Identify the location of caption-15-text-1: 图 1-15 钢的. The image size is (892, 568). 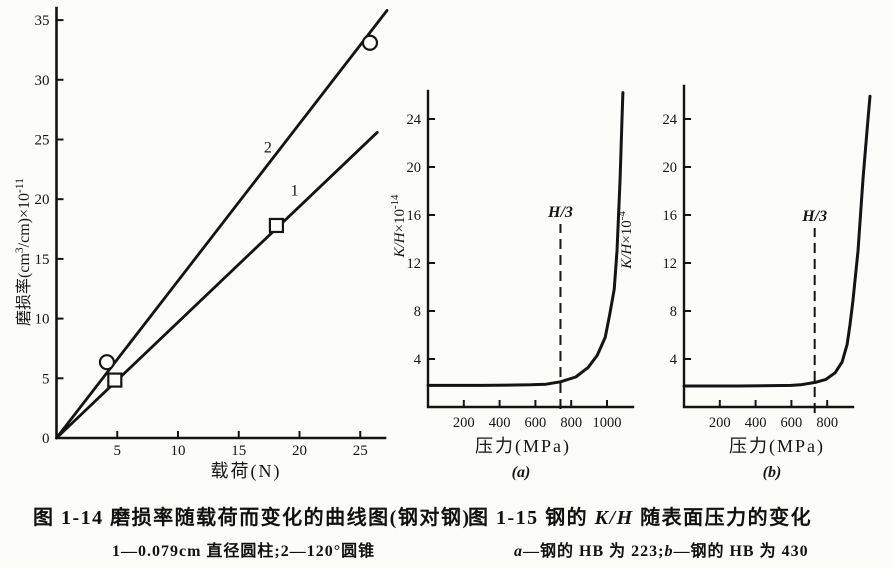
(531, 518).